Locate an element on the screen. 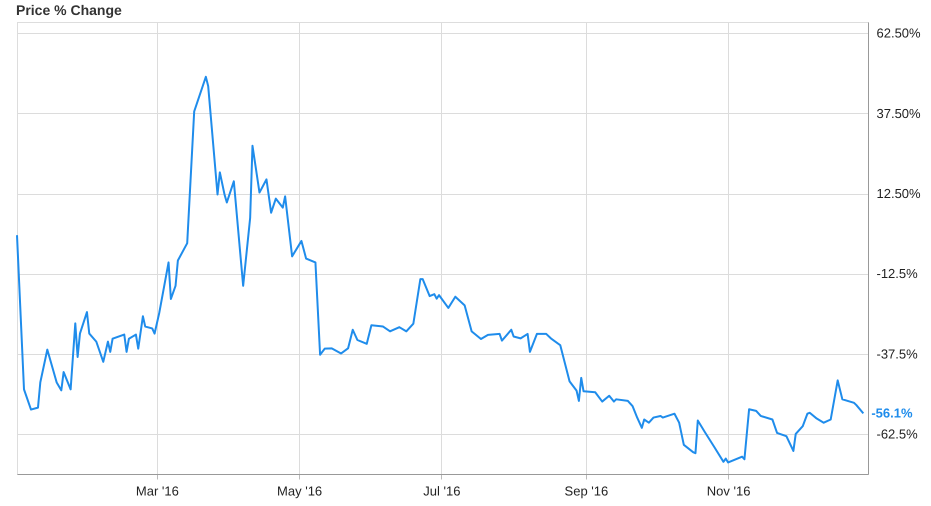  y-tick-label: -37.5% is located at coordinates (897, 354).